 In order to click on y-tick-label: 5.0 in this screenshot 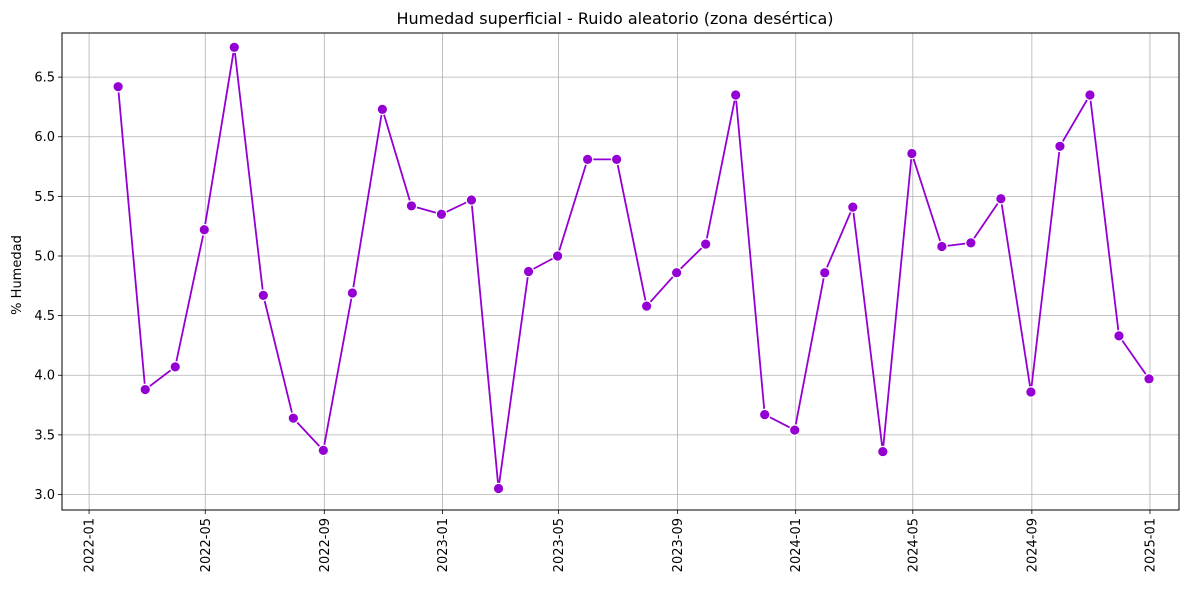, I will do `click(44, 256)`.